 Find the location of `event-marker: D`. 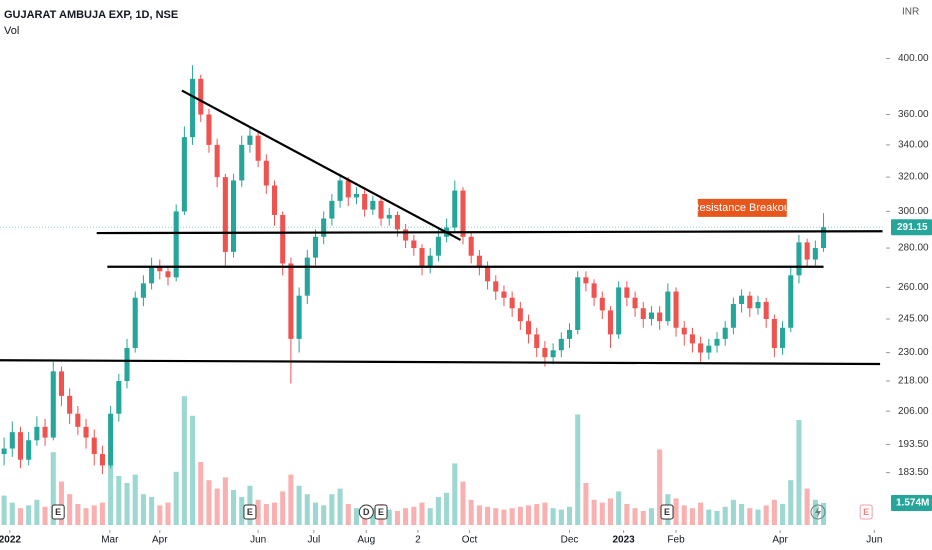

event-marker: D is located at coordinates (366, 512).